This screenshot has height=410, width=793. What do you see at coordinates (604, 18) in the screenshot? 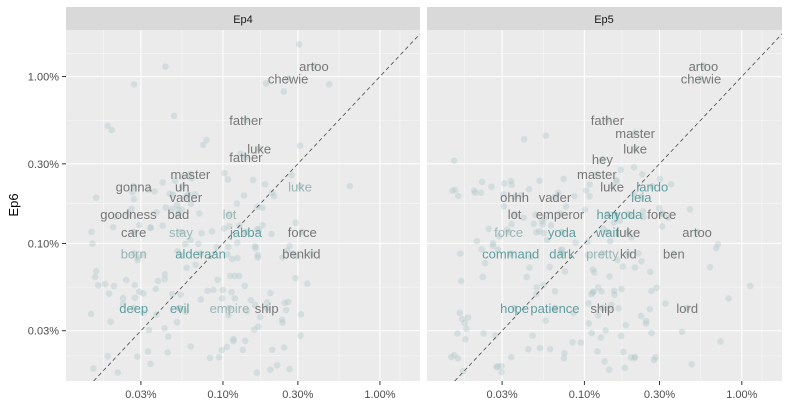
I see `strip-background` at bounding box center [604, 18].